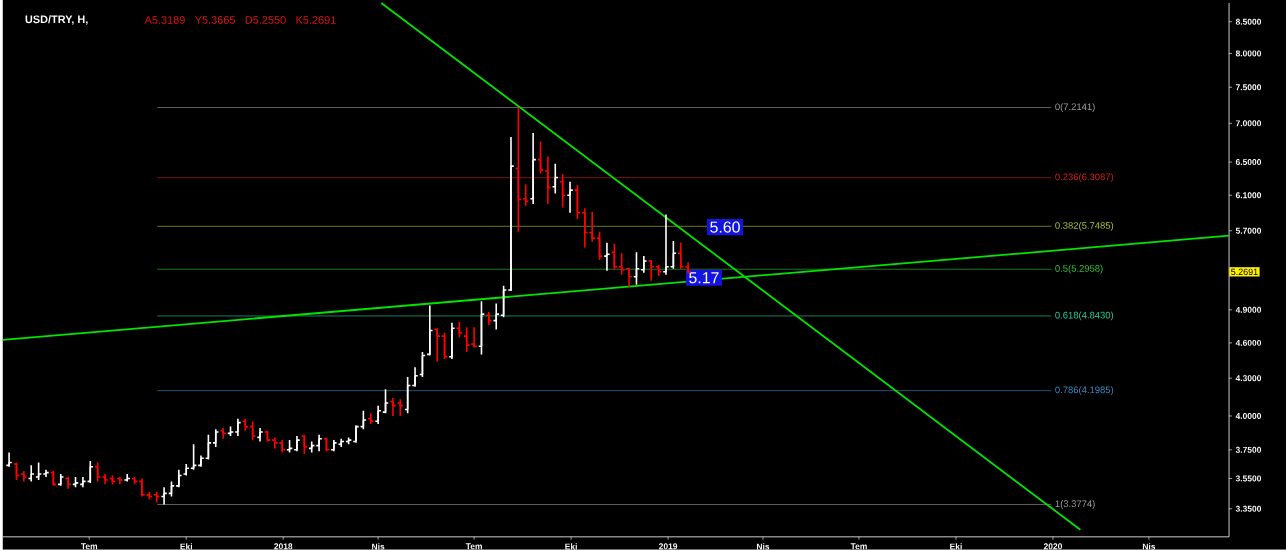  What do you see at coordinates (316, 20) in the screenshot?
I see `annotation: K5.2691` at bounding box center [316, 20].